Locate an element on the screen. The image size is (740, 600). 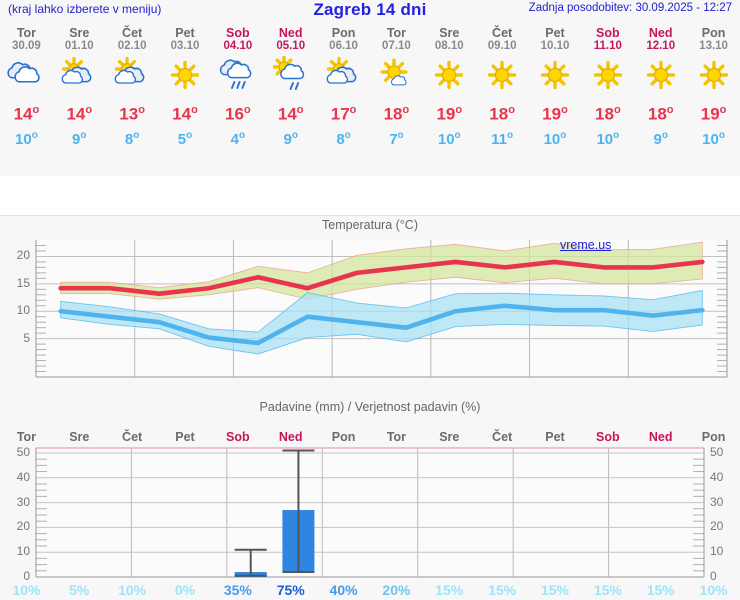
precipitation-y-tick-left: 30 is located at coordinates (23, 501).